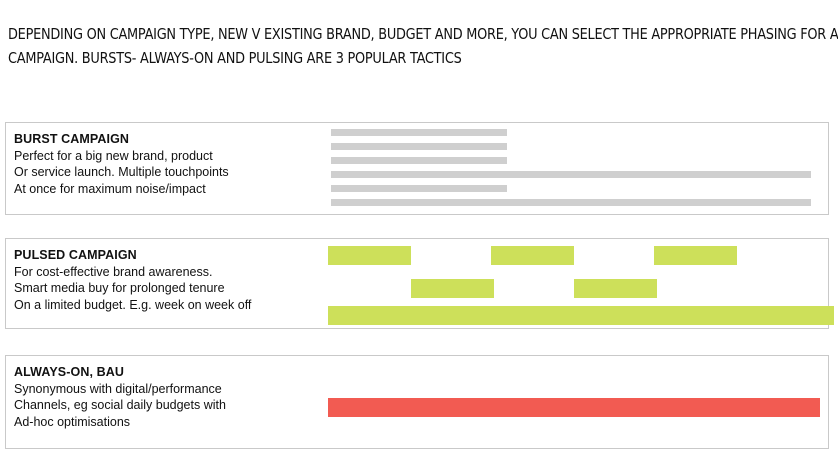  I want to click on always-on-bar, so click(574, 407).